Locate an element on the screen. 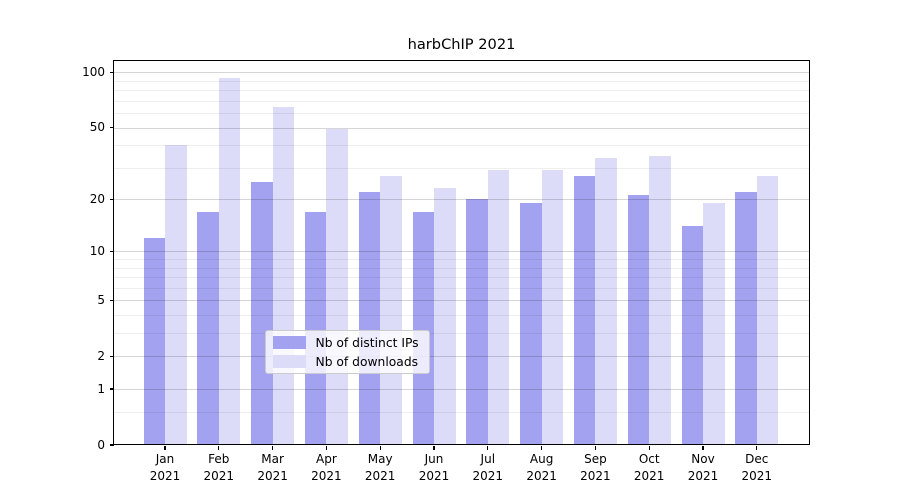  y-tick-label: 5 is located at coordinates (101, 300).